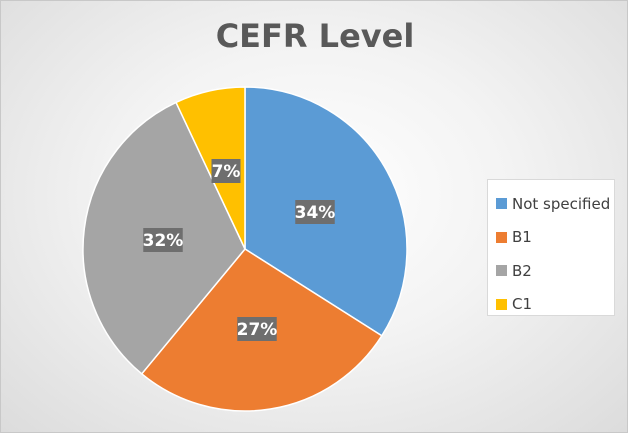 This screenshot has height=434, width=628. I want to click on legend-item: C1, so click(555, 305).